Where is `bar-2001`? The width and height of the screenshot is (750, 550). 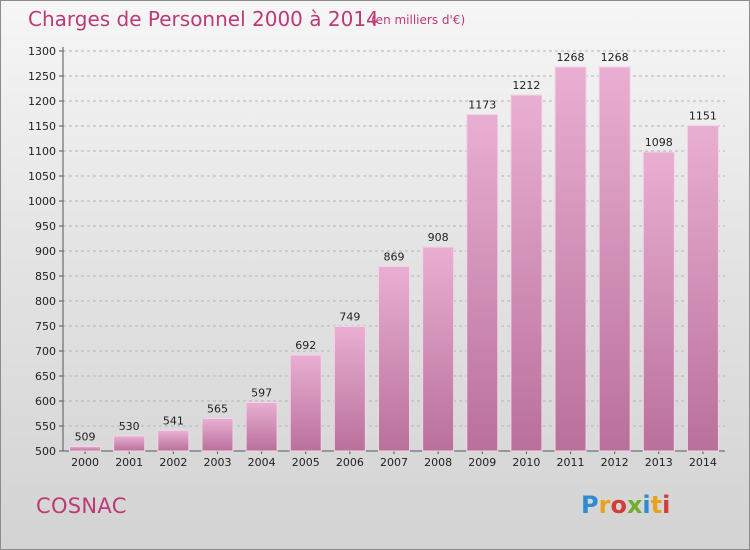 bar-2001 is located at coordinates (129, 443).